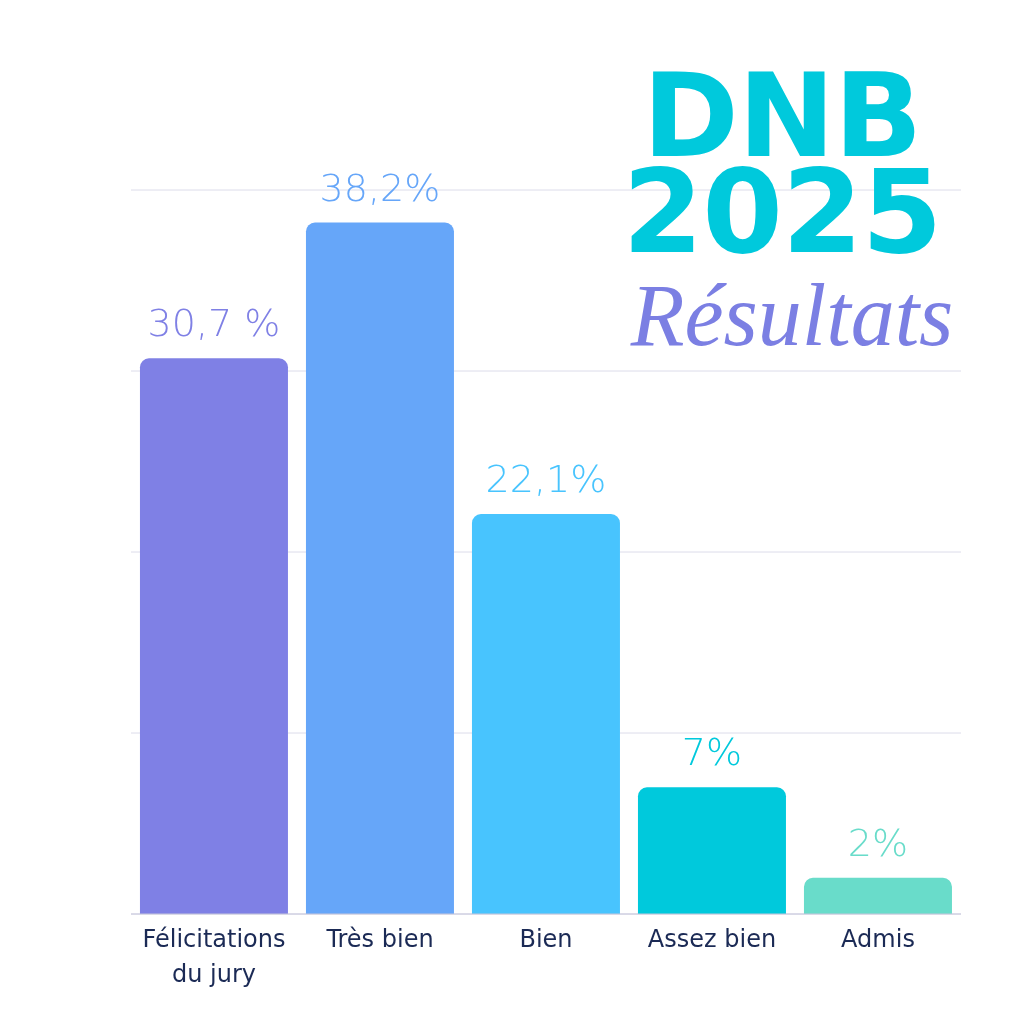 Image resolution: width=1024 pixels, height=1024 pixels. I want to click on x-tick-label: Félicitations du jury, so click(214, 957).